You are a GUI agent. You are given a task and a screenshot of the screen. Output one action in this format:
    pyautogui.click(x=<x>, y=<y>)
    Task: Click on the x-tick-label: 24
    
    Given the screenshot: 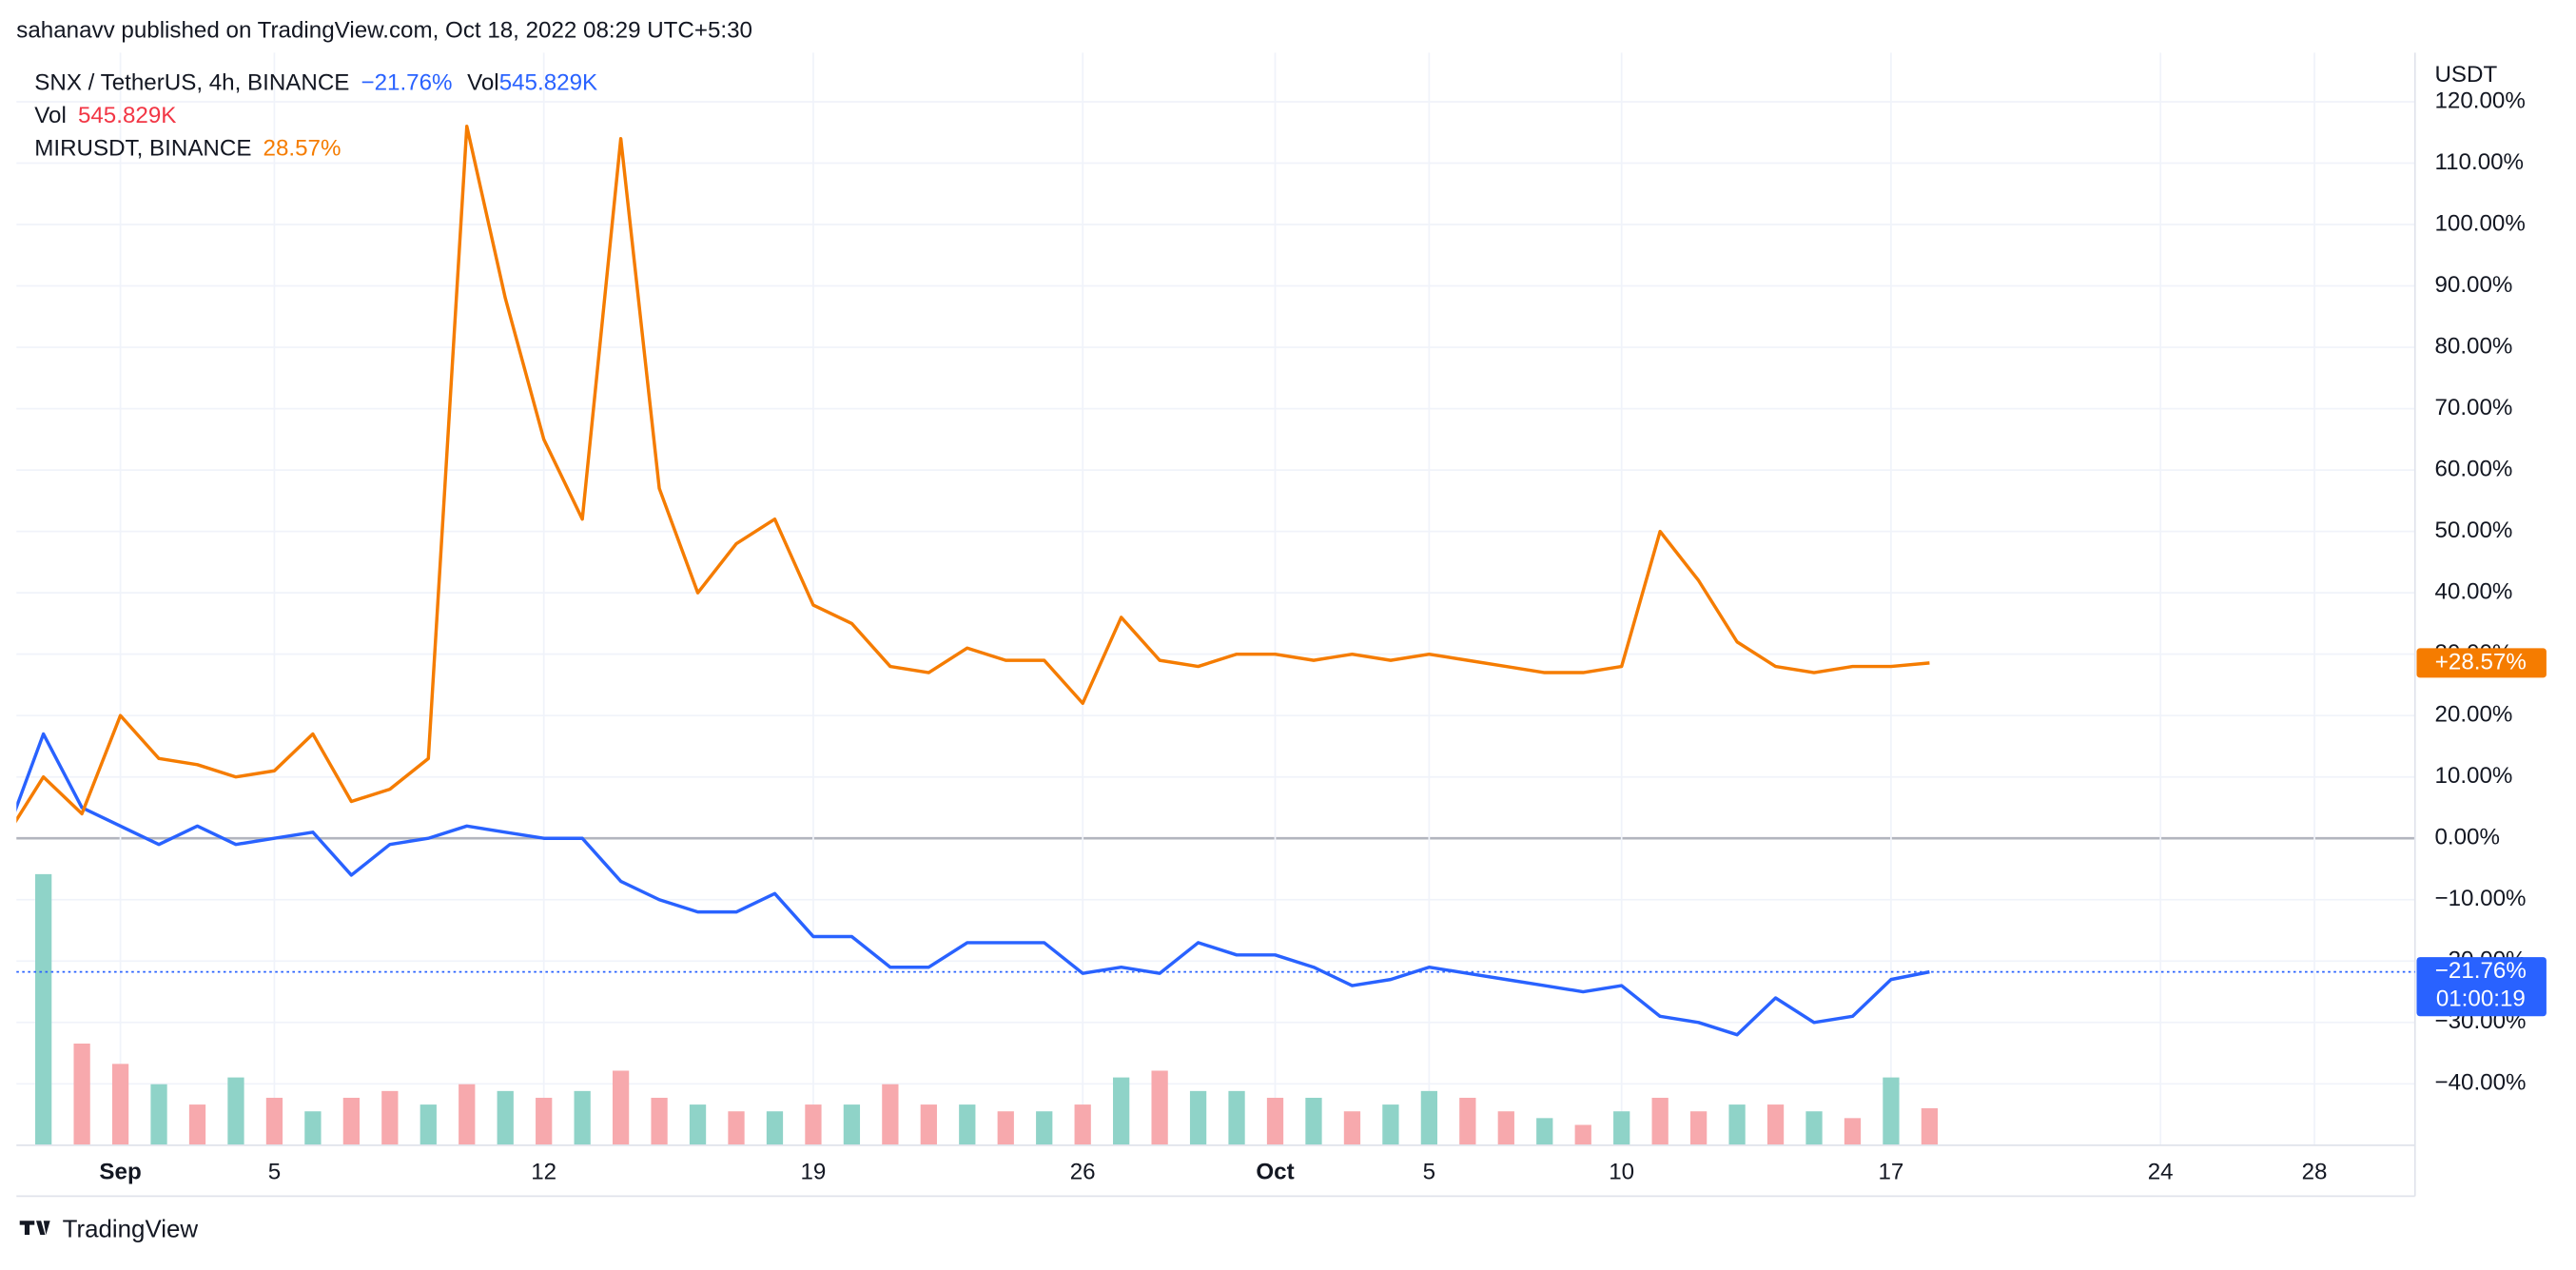 What is the action you would take?
    pyautogui.click(x=2161, y=1172)
    